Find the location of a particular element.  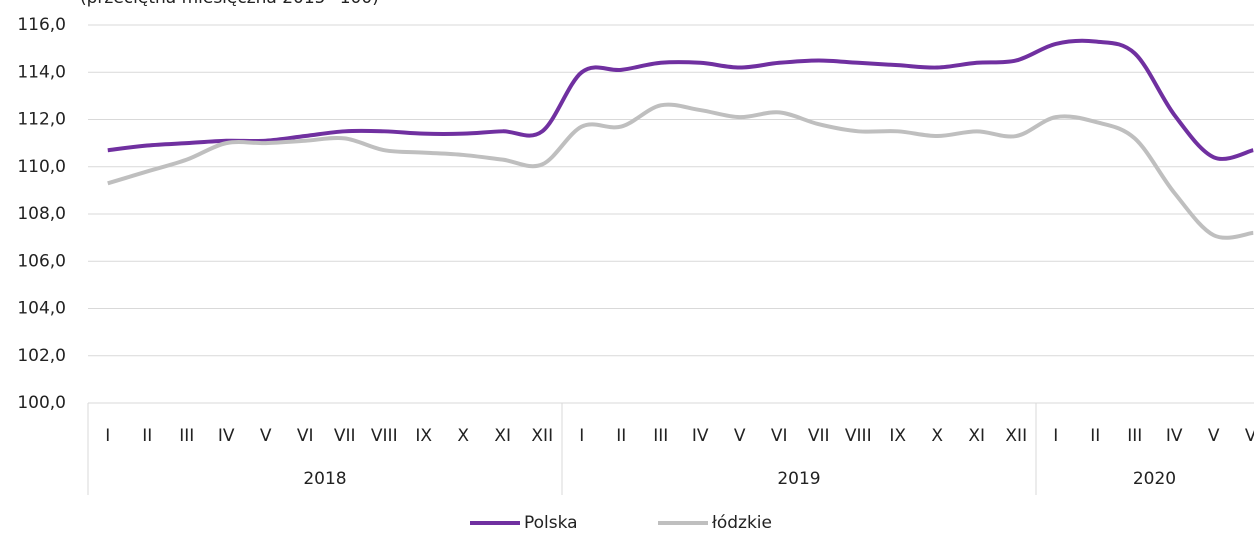

y-tick-label: 110,0 is located at coordinates (41, 167).